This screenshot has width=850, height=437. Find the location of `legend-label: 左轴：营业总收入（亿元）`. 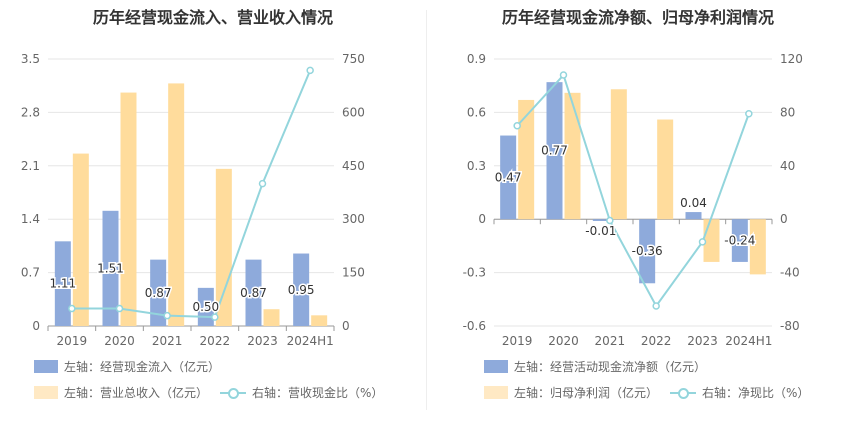

legend-label: 左轴：营业总收入（亿元） is located at coordinates (136, 393).